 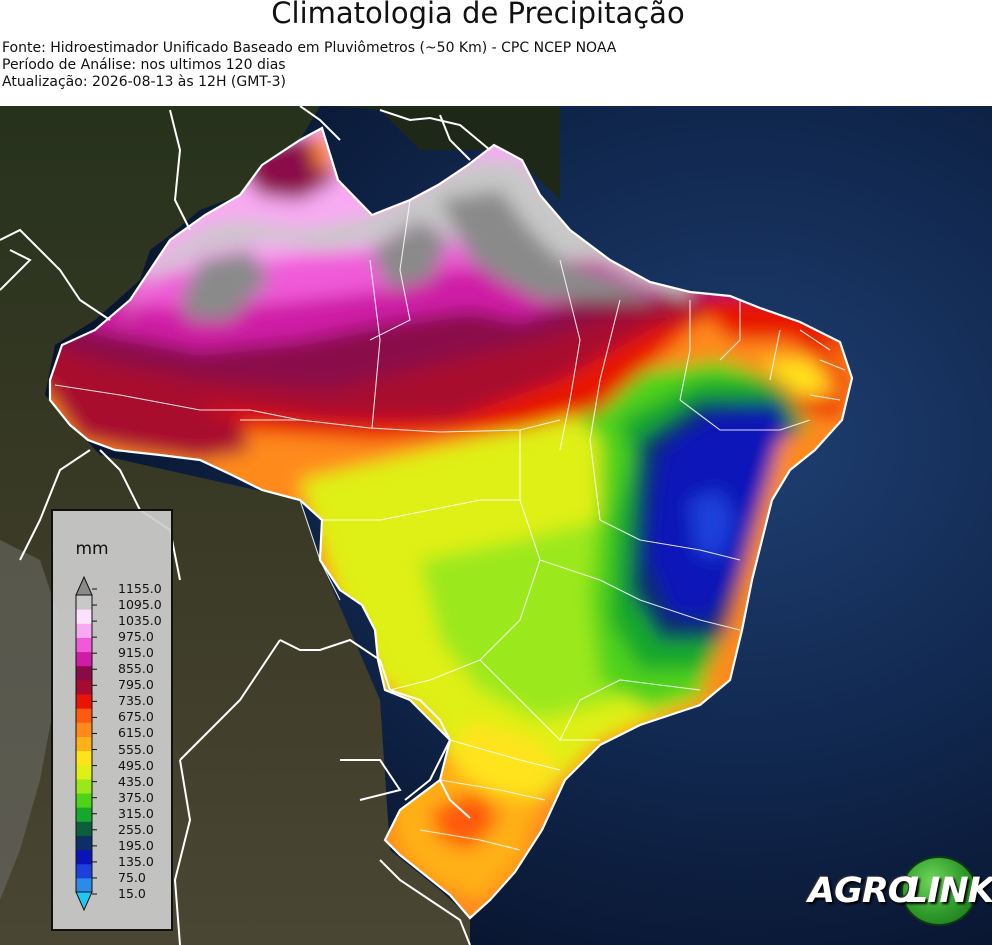 What do you see at coordinates (136, 797) in the screenshot?
I see `legend-tick-label: 375.0` at bounding box center [136, 797].